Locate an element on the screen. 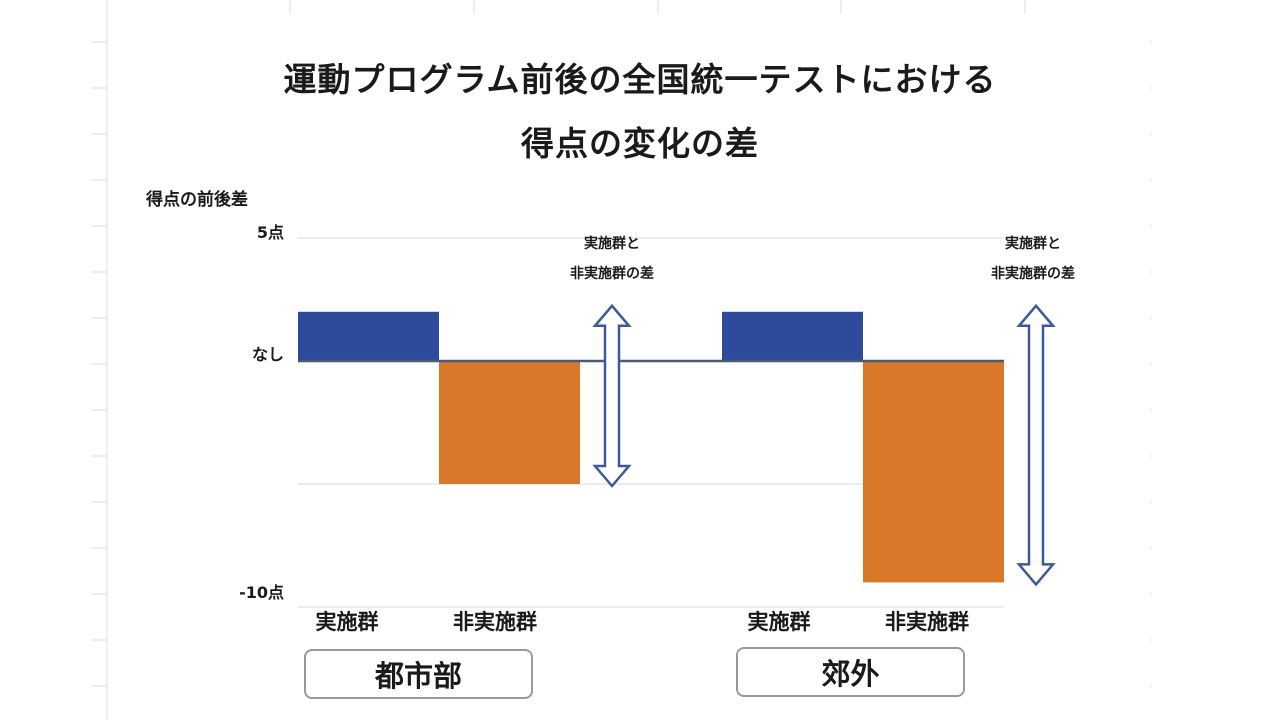 This screenshot has height=720, width=1280. category-label-suburb-not-implemented: 非実施群 is located at coordinates (927, 622).